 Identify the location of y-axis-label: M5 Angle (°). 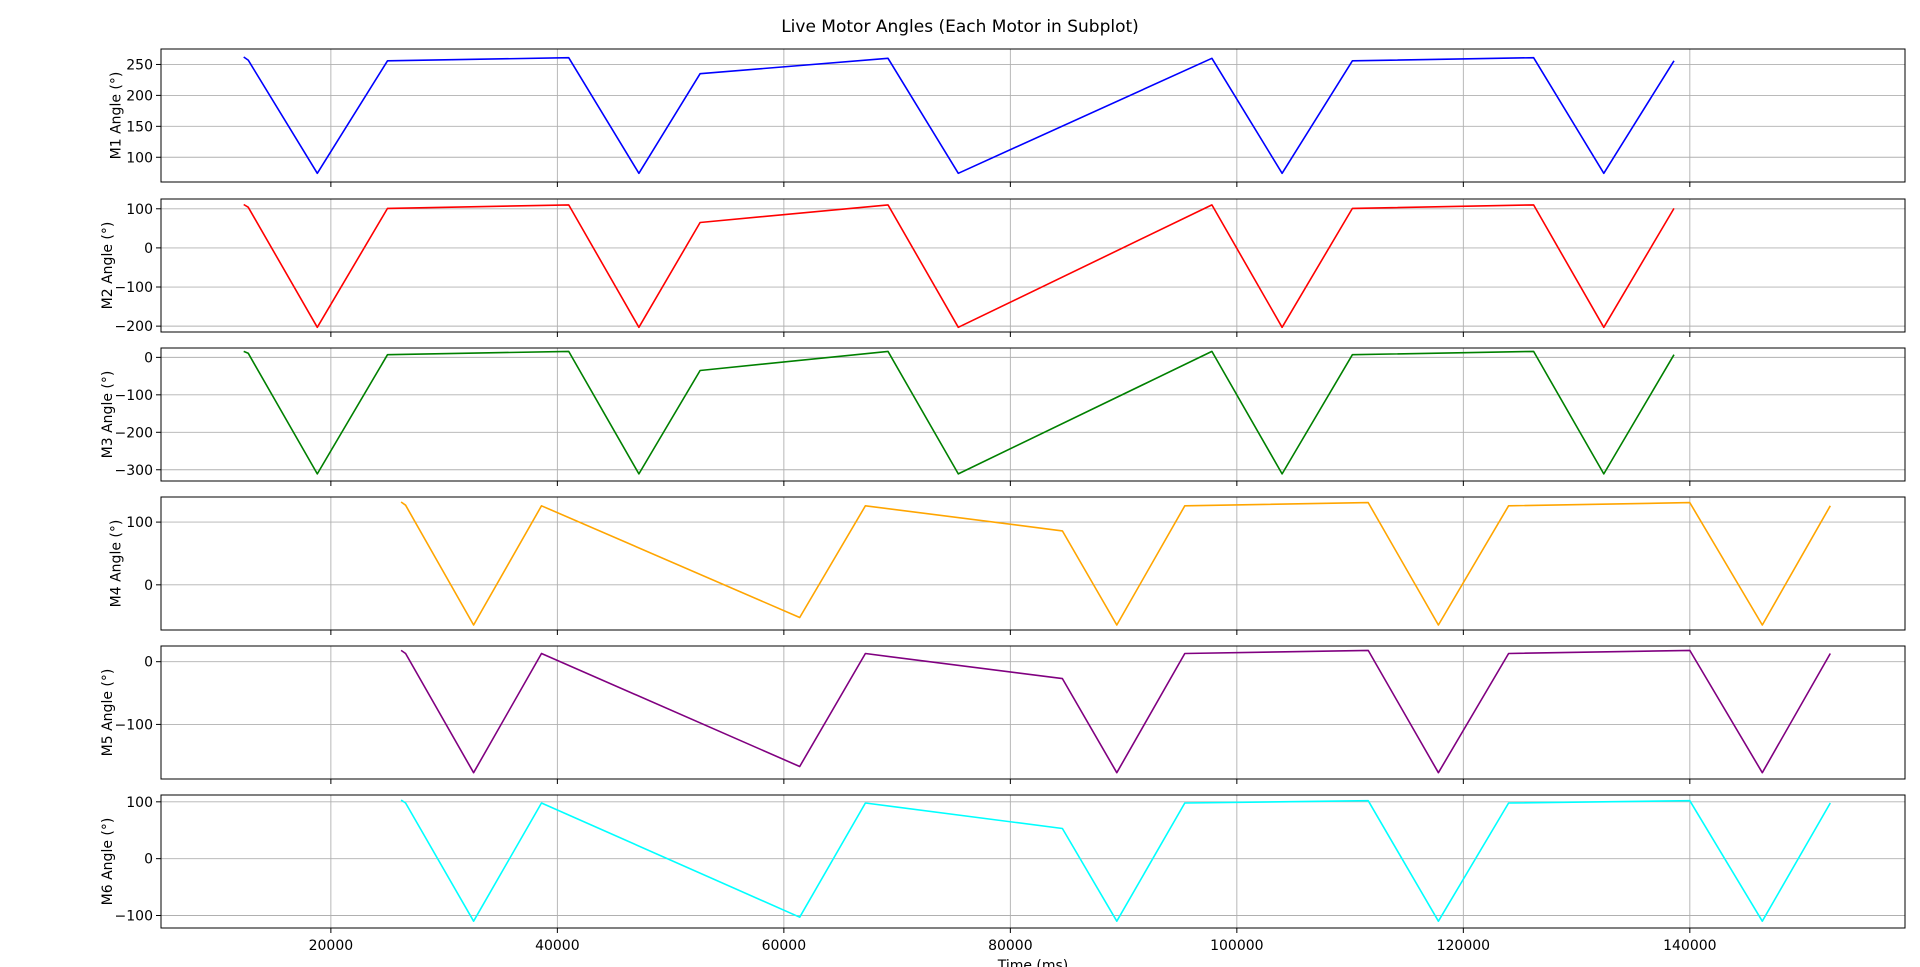
(108, 713).